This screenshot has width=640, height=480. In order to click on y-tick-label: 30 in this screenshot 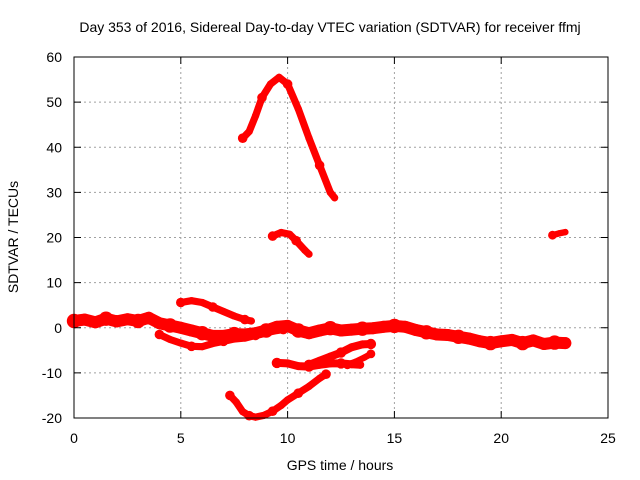, I will do `click(54, 192)`.